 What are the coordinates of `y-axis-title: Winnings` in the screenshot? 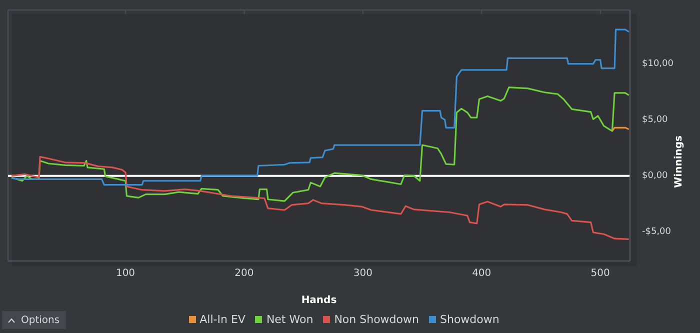 It's located at (679, 161).